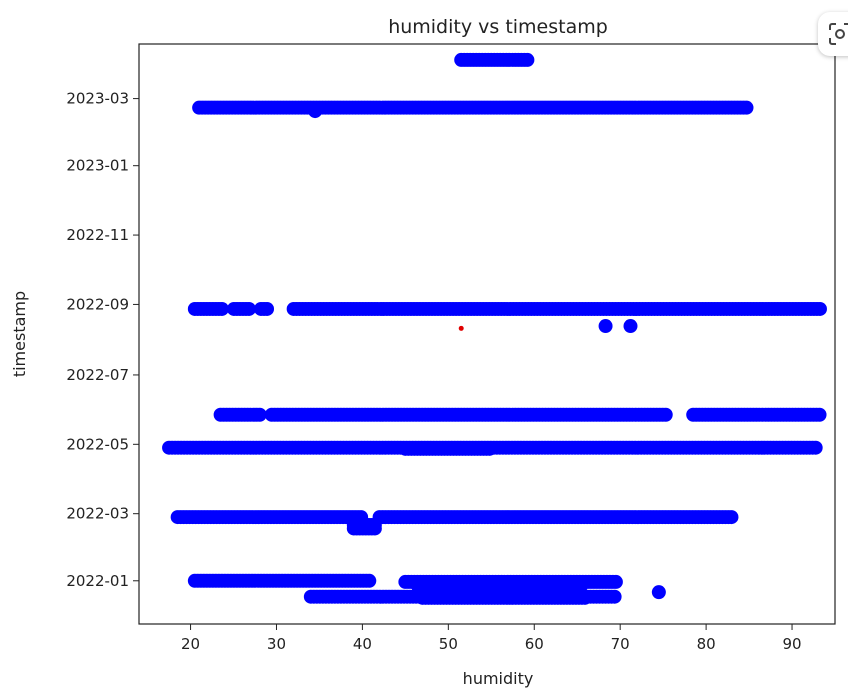 The image size is (848, 690). What do you see at coordinates (97, 235) in the screenshot?
I see `y-tick-label: 2022-11` at bounding box center [97, 235].